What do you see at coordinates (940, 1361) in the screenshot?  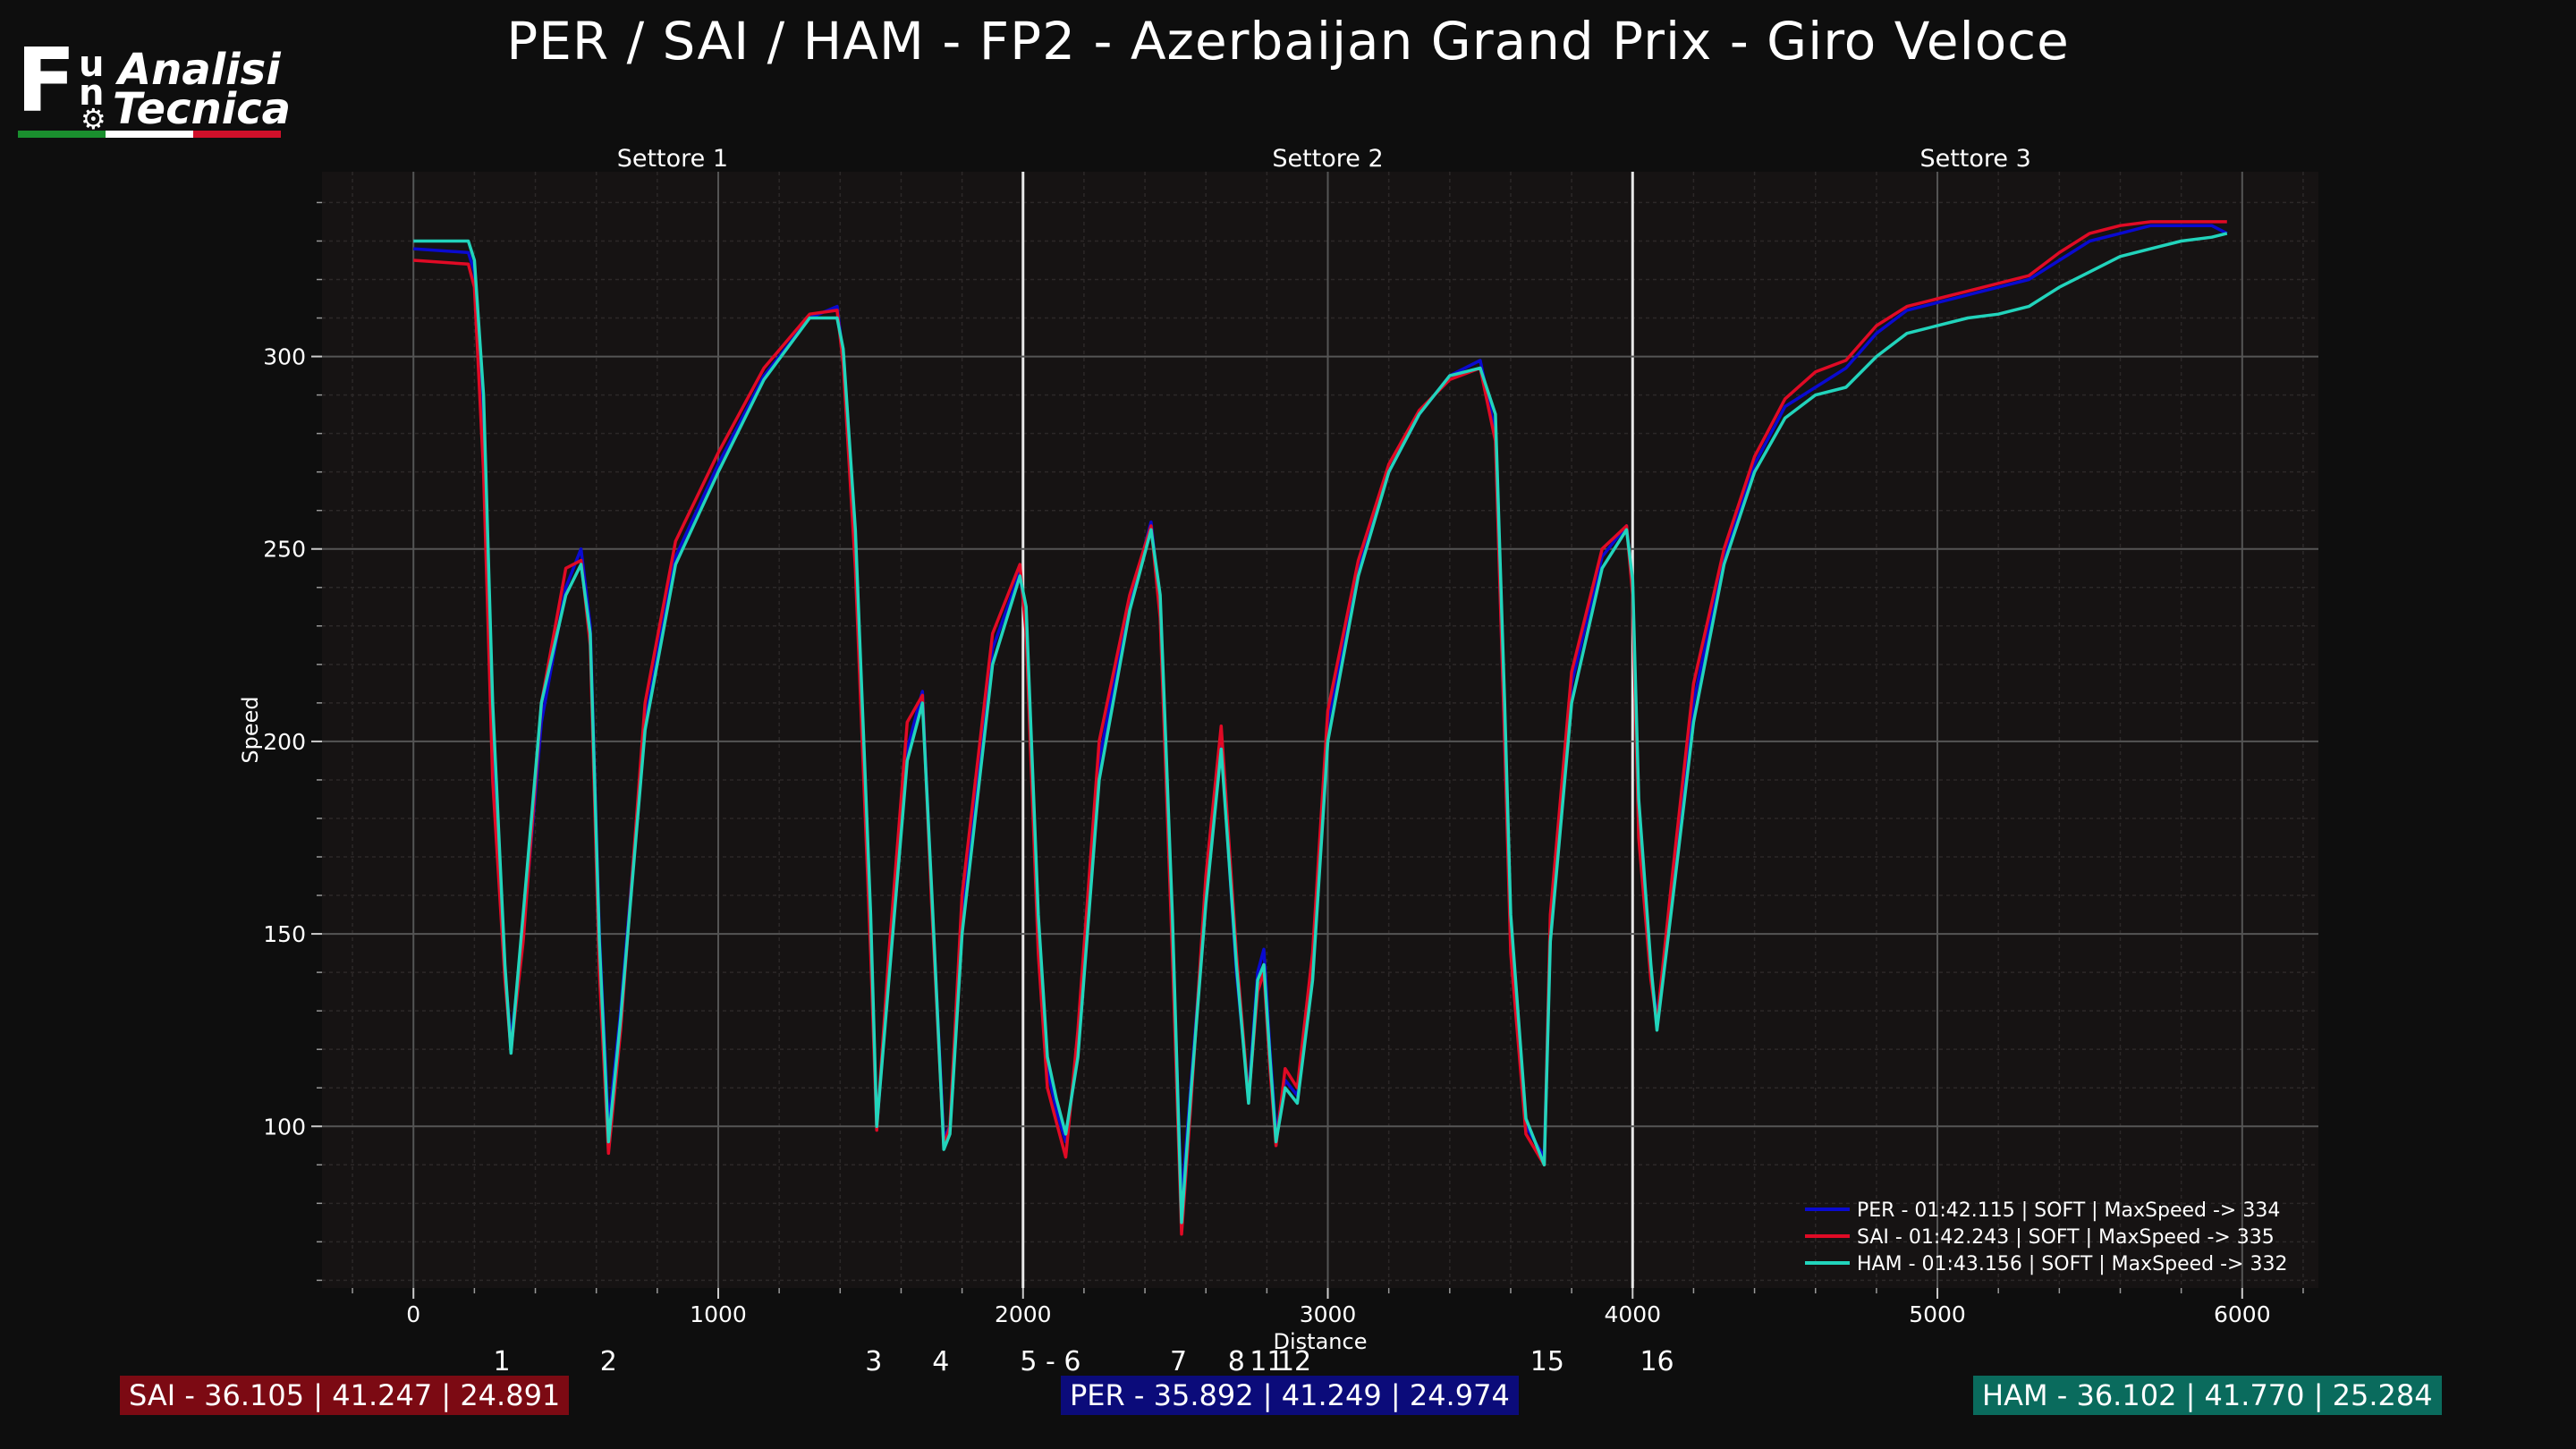 I see `corner-label: 4` at bounding box center [940, 1361].